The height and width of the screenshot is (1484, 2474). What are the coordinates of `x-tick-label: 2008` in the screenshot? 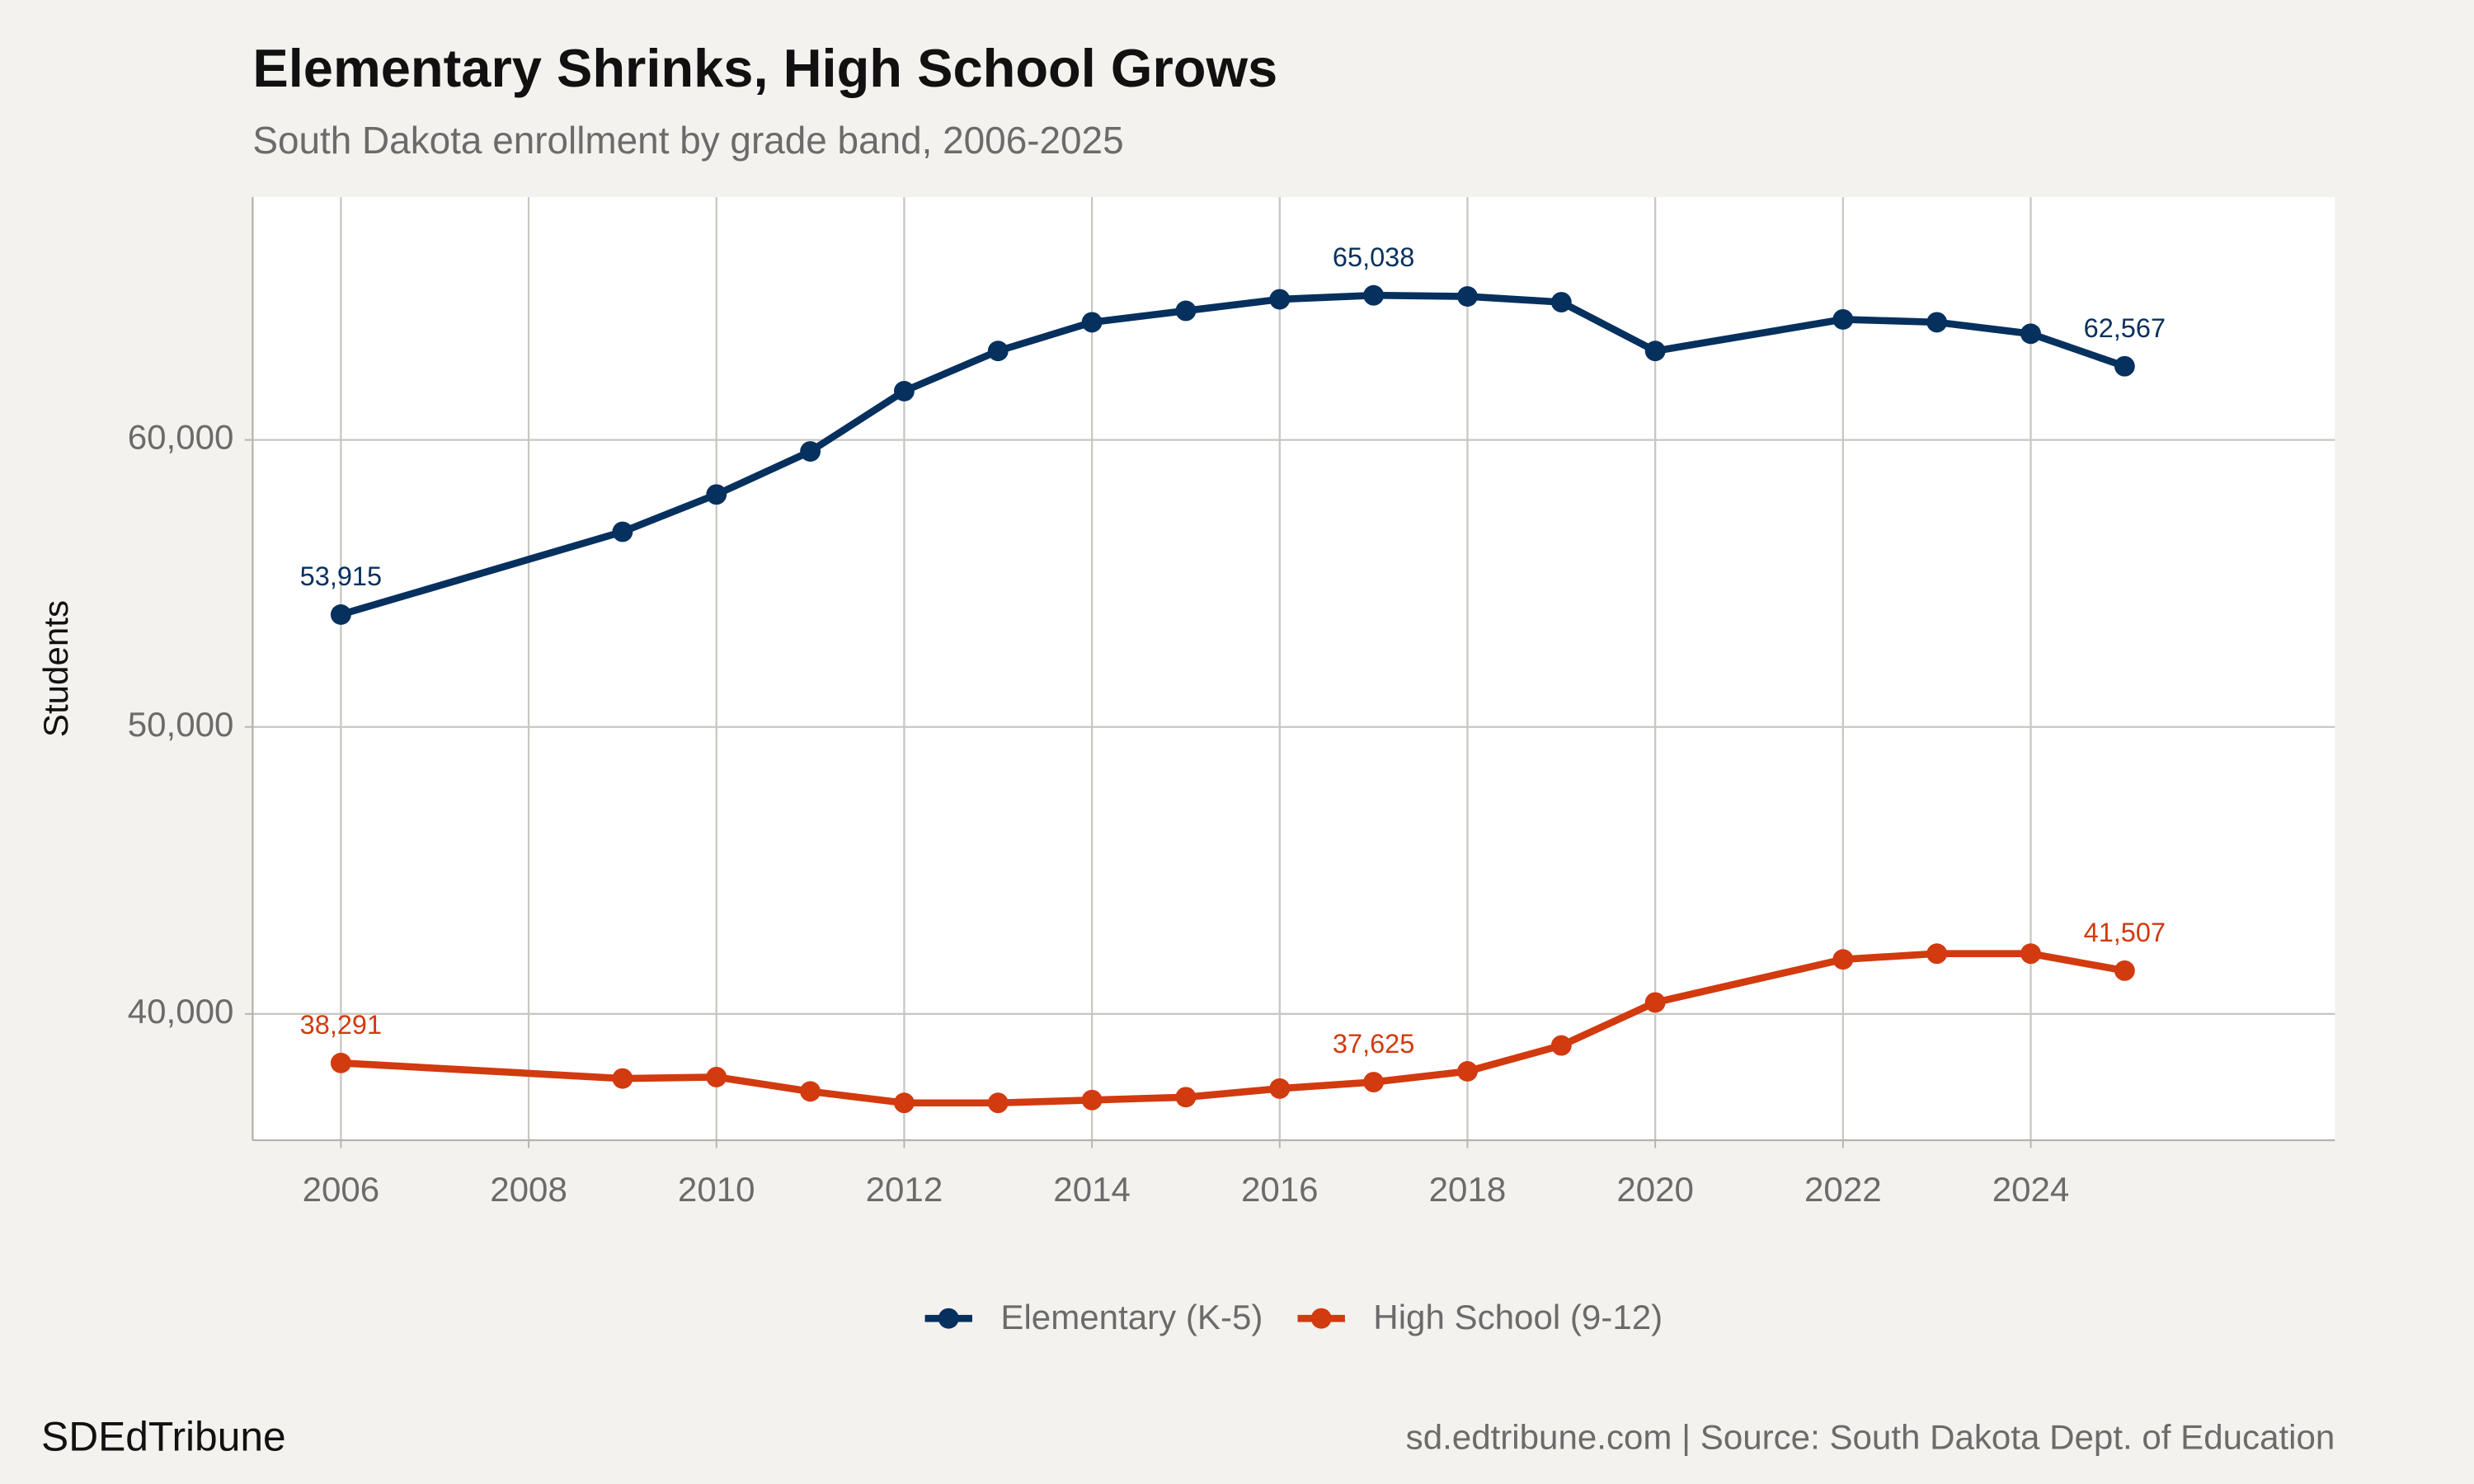 It's located at (528, 1189).